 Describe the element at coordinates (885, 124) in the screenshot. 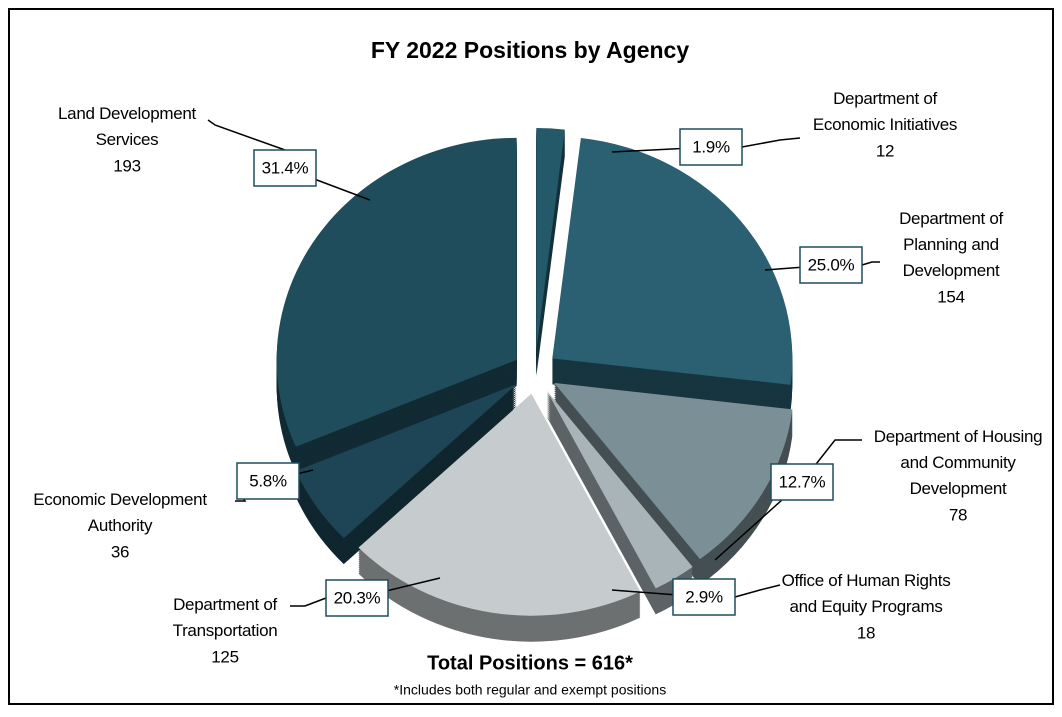

I see `label-line: Economic Initiatives` at that location.